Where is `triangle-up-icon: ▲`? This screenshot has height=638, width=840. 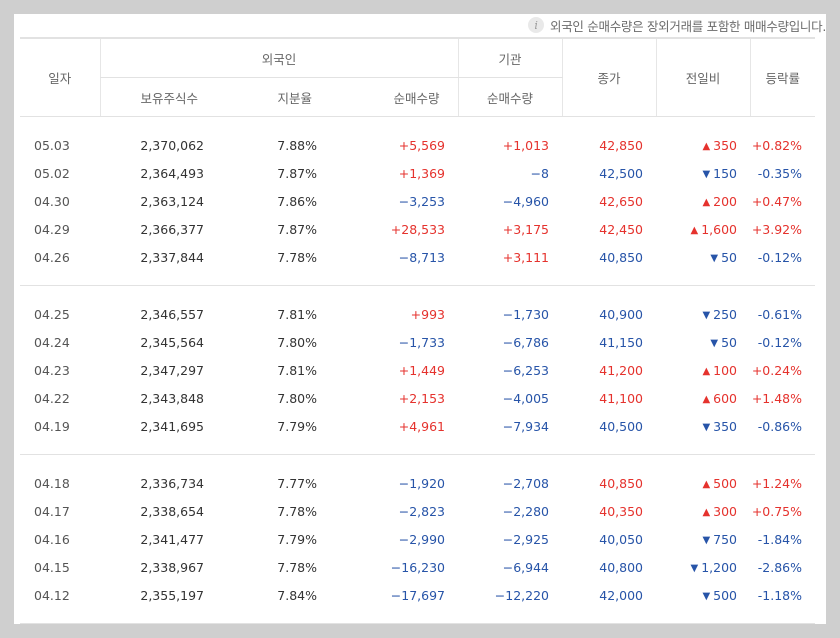 triangle-up-icon: ▲ is located at coordinates (706, 512).